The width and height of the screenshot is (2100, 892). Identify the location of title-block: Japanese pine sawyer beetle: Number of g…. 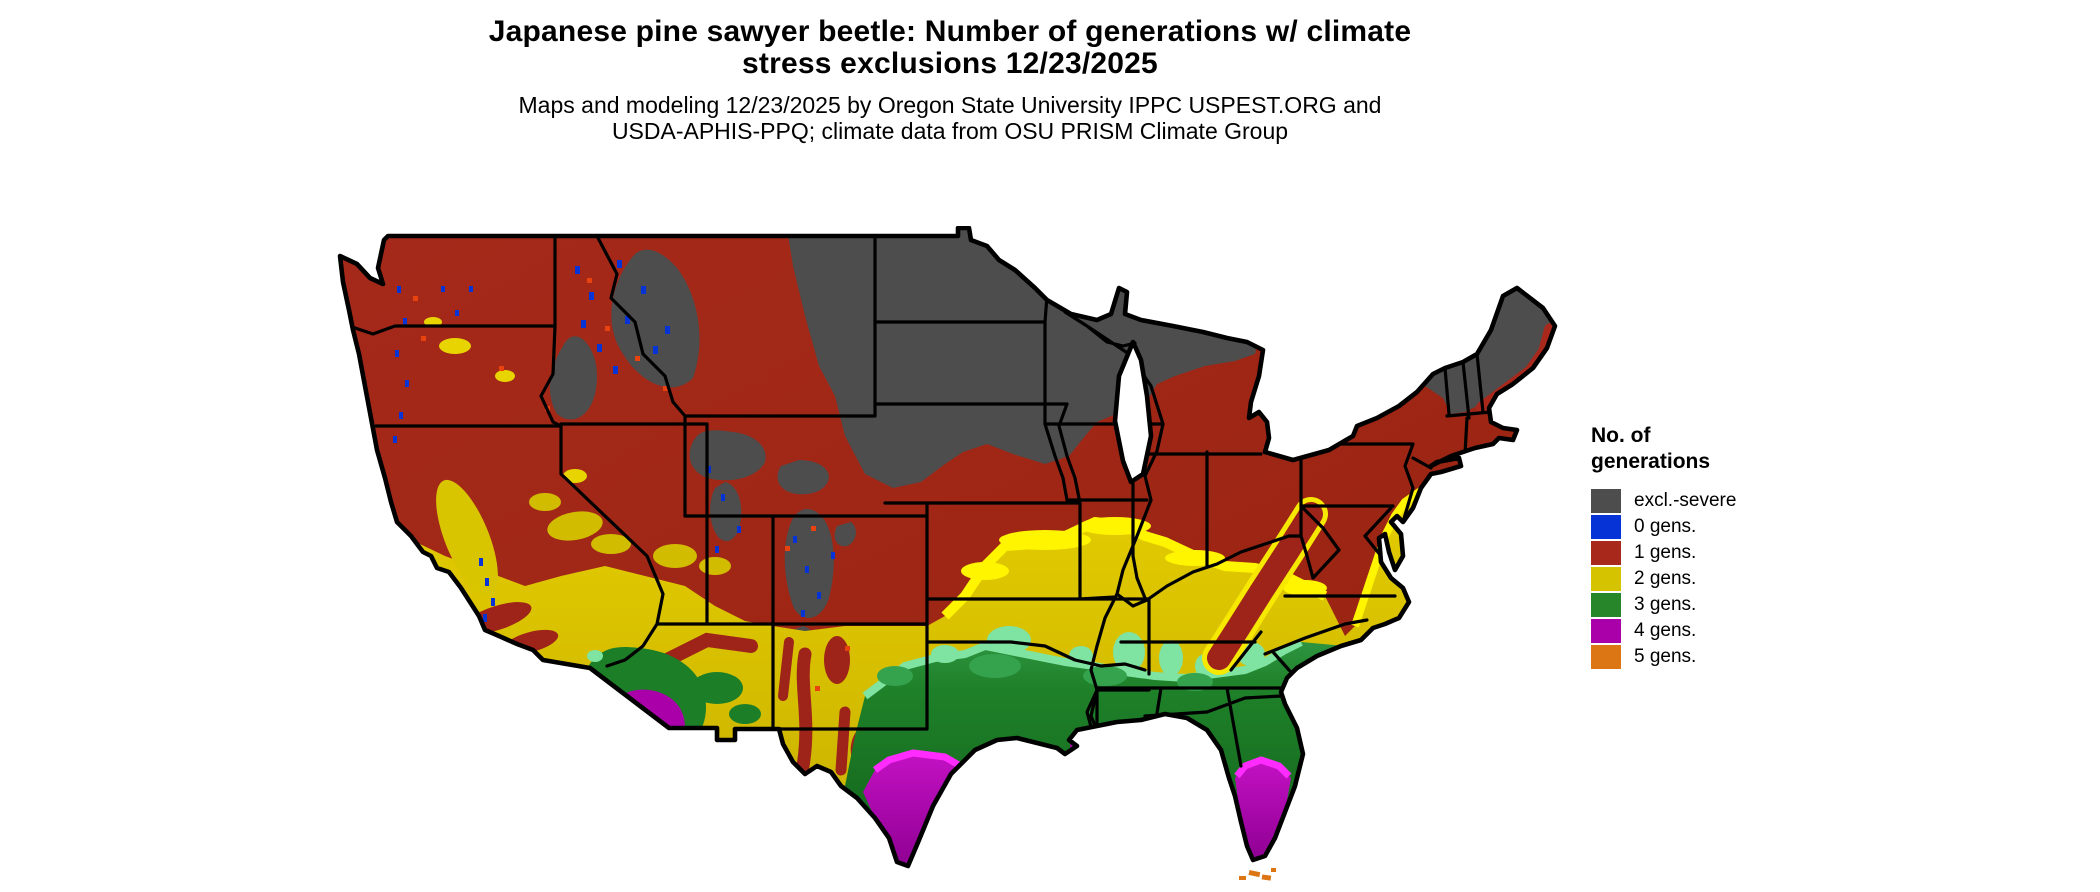
(950, 48).